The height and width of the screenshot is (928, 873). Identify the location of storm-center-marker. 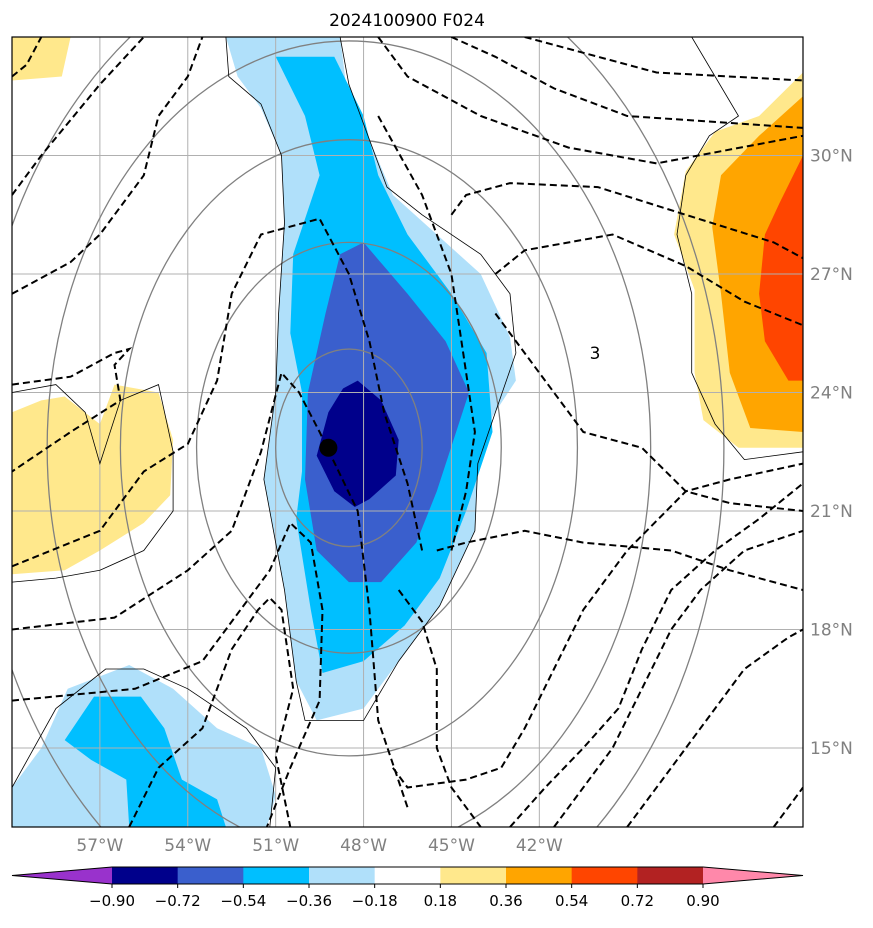
(328, 447).